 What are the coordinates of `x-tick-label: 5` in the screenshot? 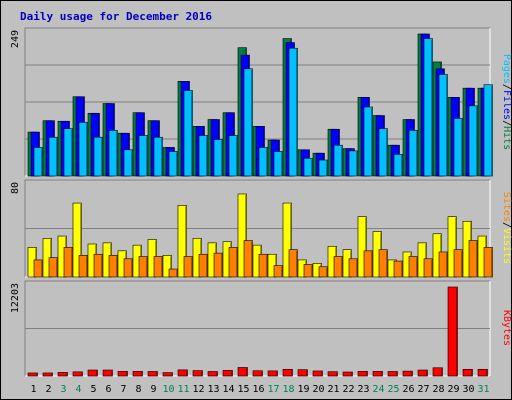 It's located at (93, 389).